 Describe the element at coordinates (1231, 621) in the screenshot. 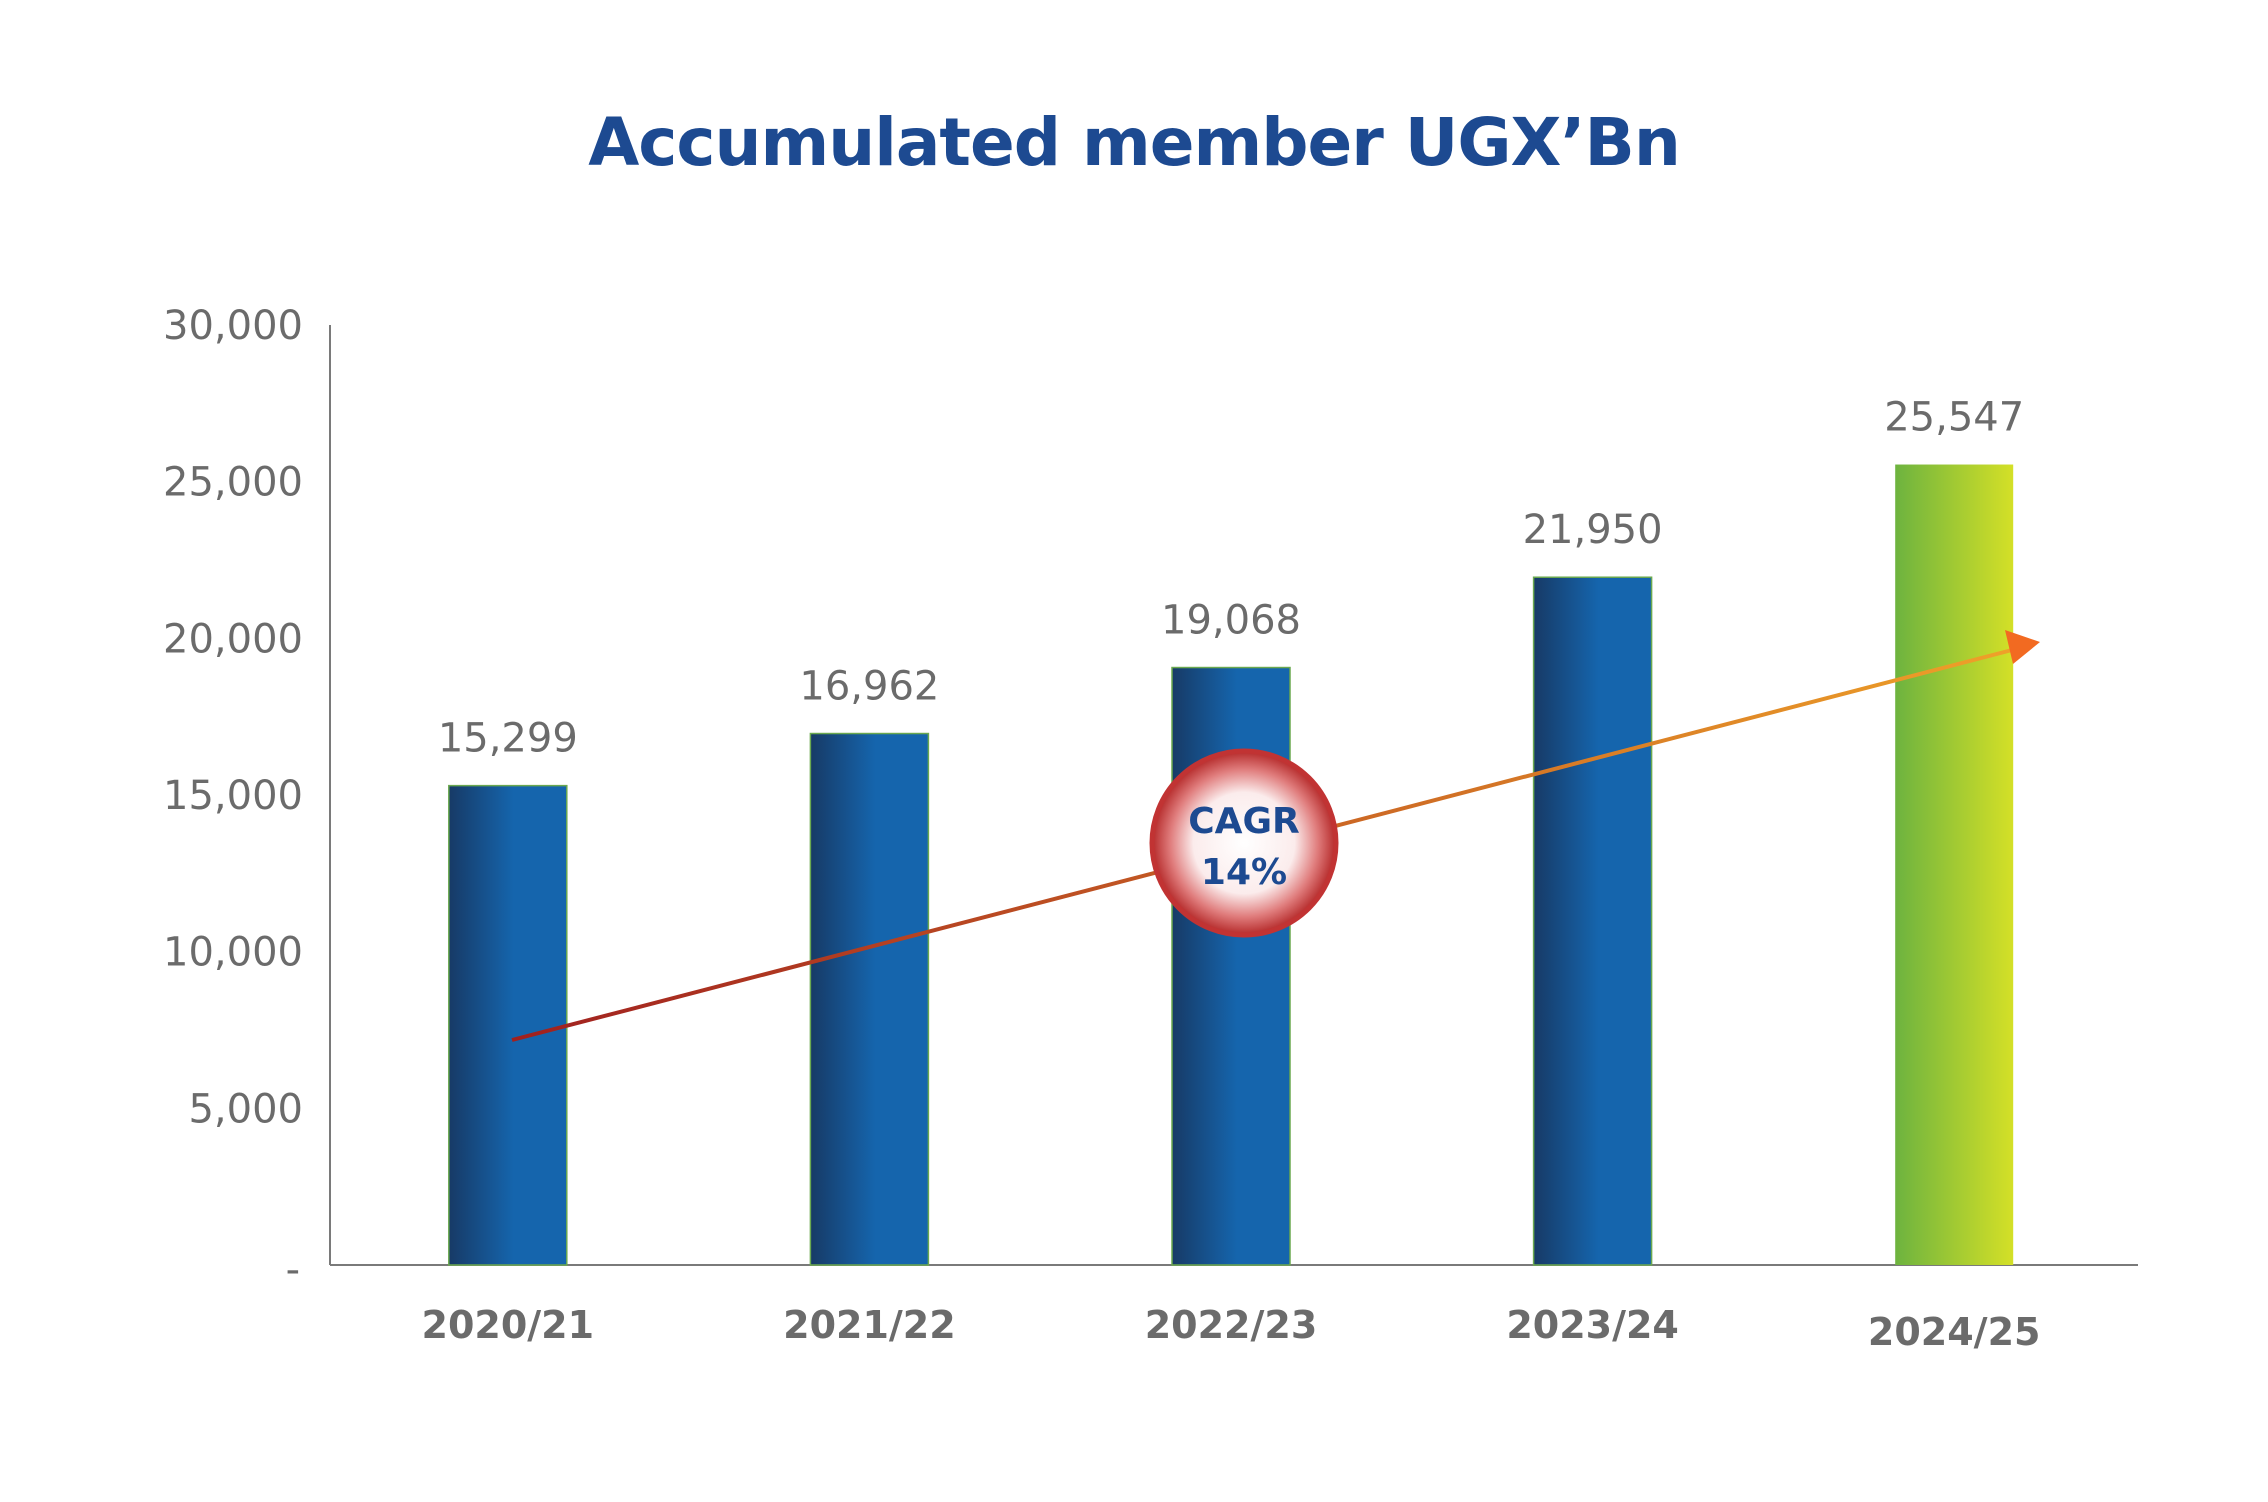

I see `data-label: 19,068` at that location.